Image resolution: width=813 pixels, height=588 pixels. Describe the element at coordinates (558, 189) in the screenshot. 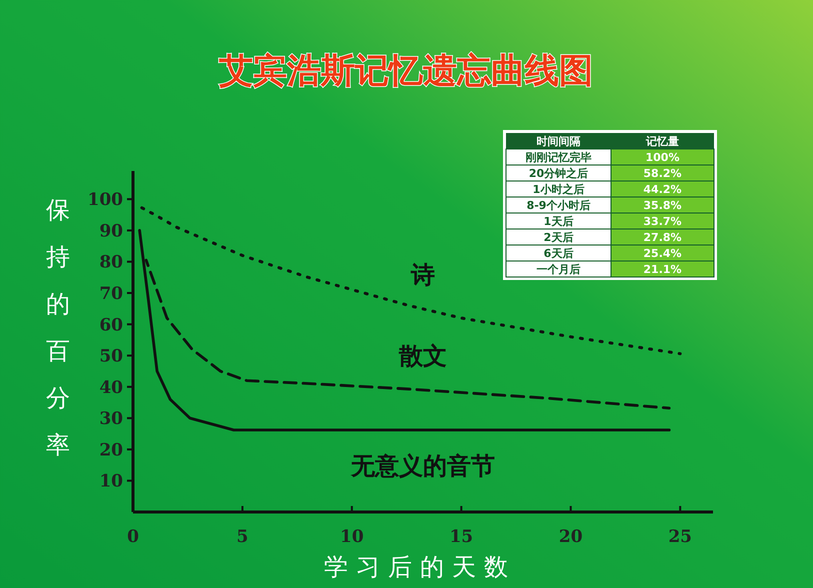

I see `category-label: 1小时之后` at that location.